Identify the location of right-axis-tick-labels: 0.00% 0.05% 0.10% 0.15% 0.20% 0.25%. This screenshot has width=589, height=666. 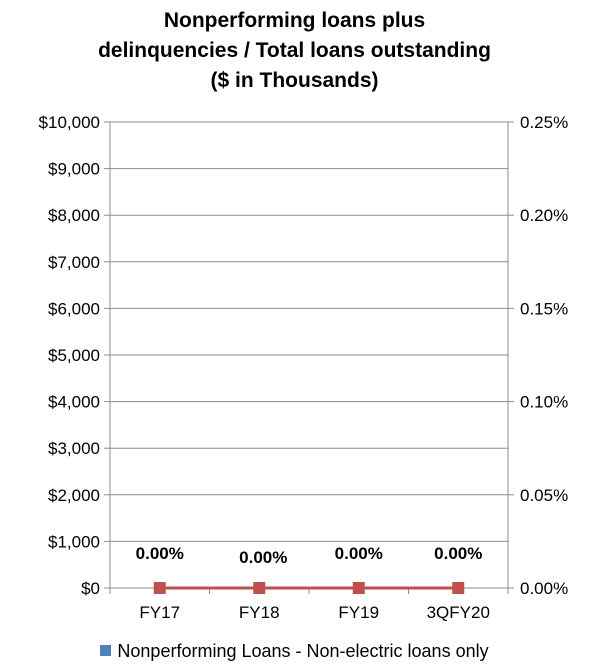
(544, 355).